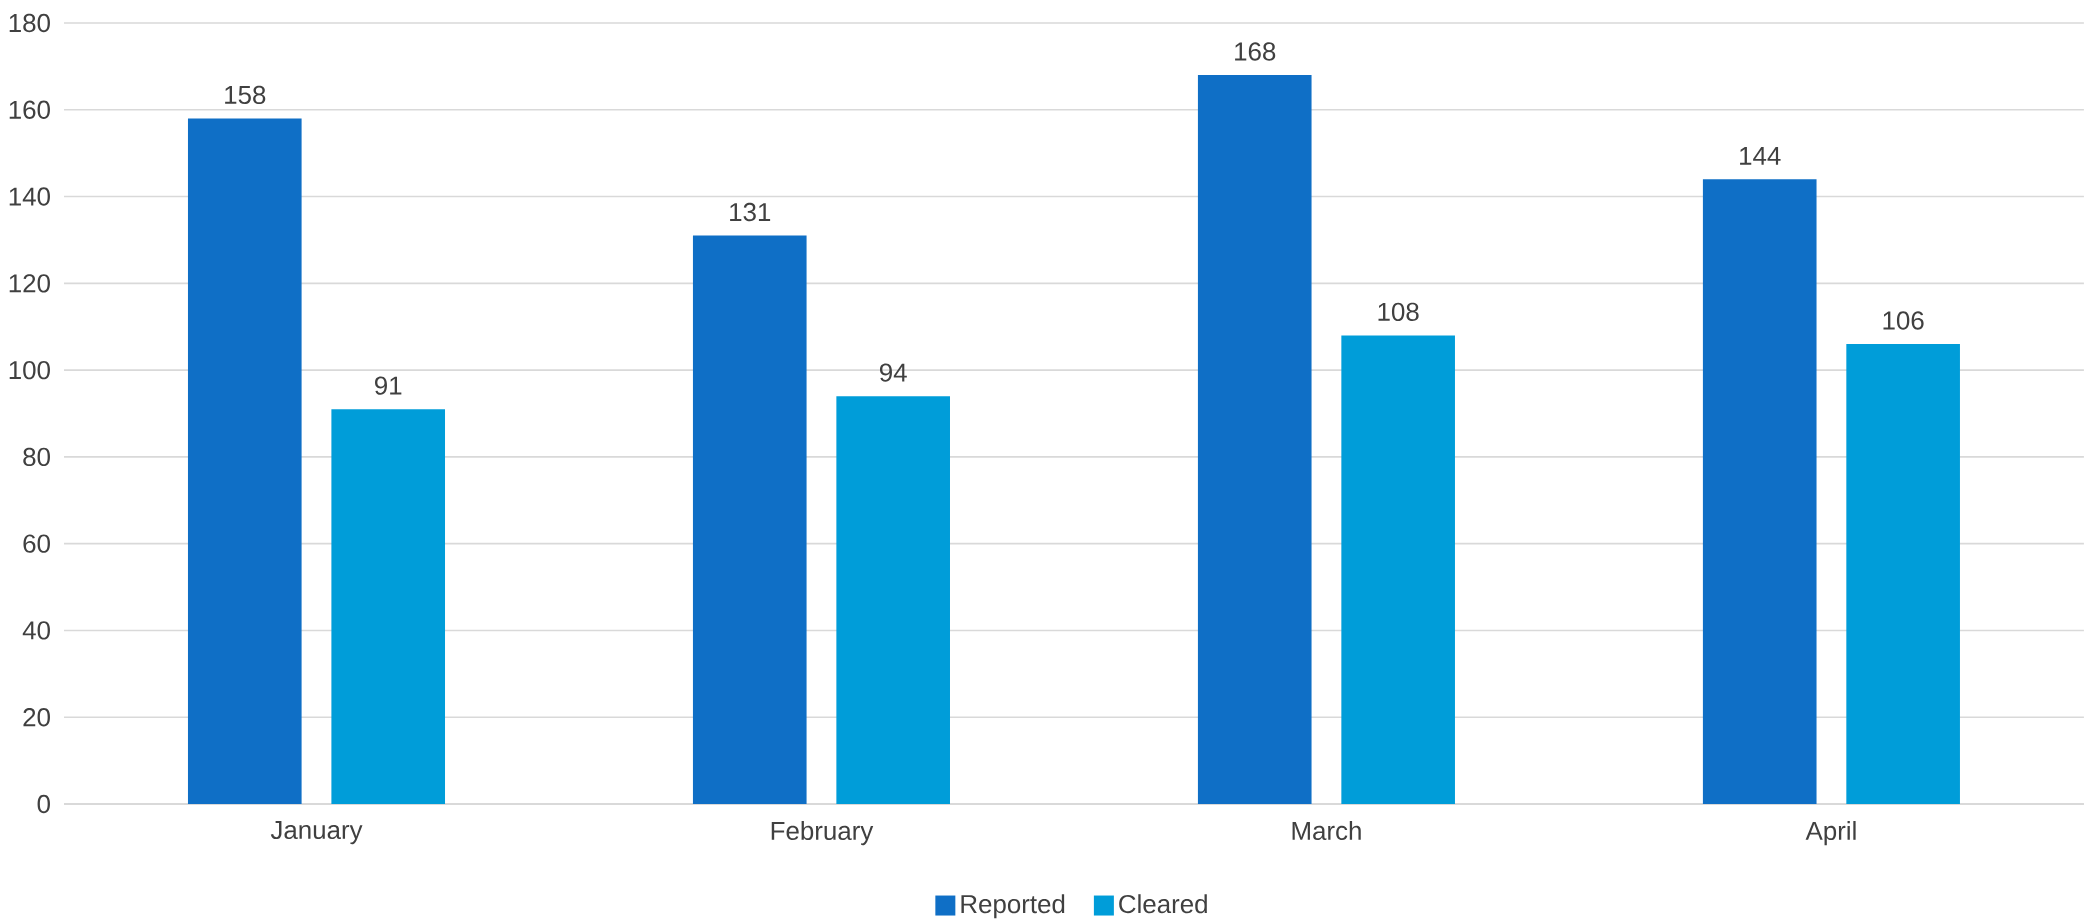 The width and height of the screenshot is (2084, 924). Describe the element at coordinates (36, 543) in the screenshot. I see `y-tick-label: 60` at that location.